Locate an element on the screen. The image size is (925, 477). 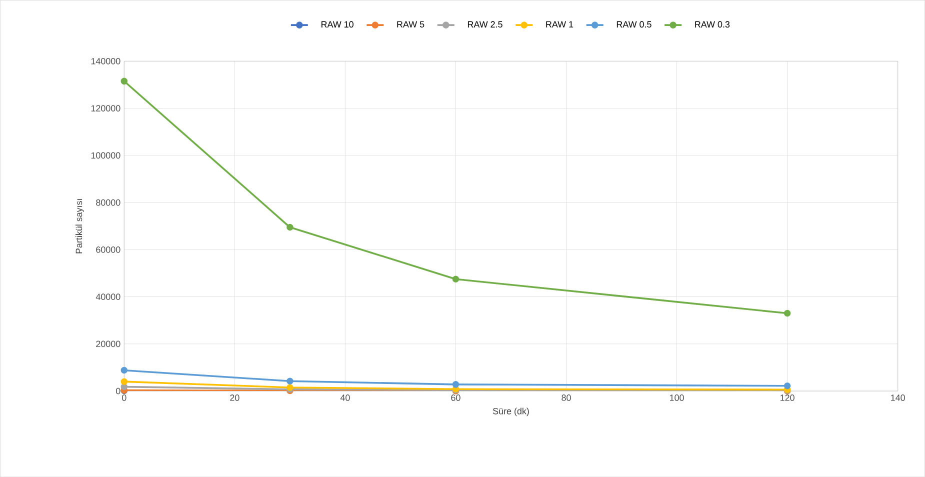
x-tick-label: 60 is located at coordinates (455, 397).